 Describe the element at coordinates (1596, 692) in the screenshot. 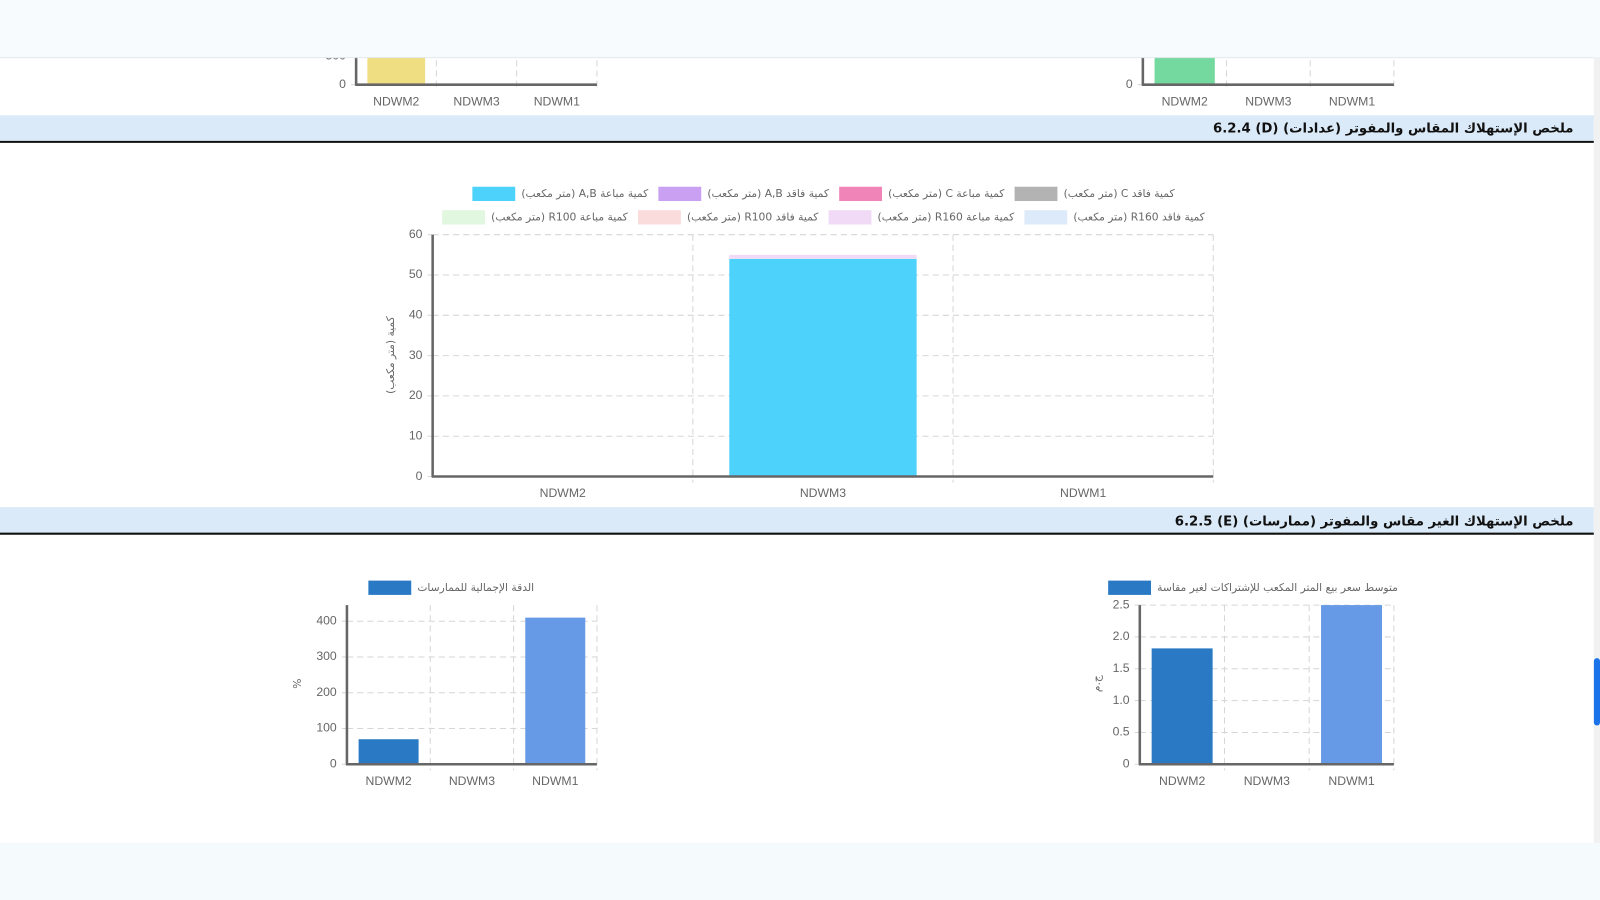

I see `scrollbar-thumb` at that location.